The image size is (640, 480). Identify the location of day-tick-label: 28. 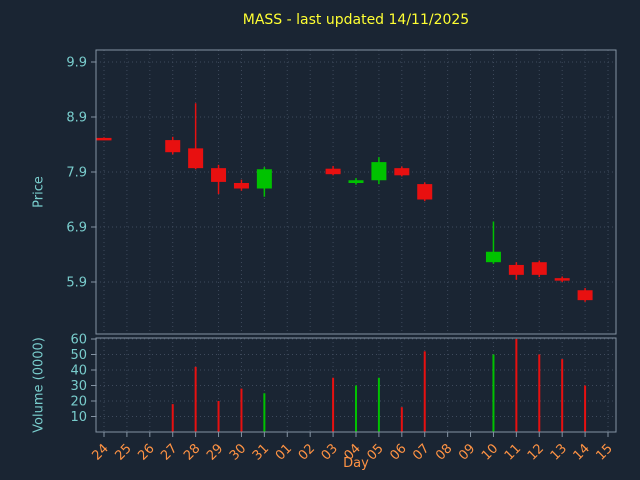
(192, 452).